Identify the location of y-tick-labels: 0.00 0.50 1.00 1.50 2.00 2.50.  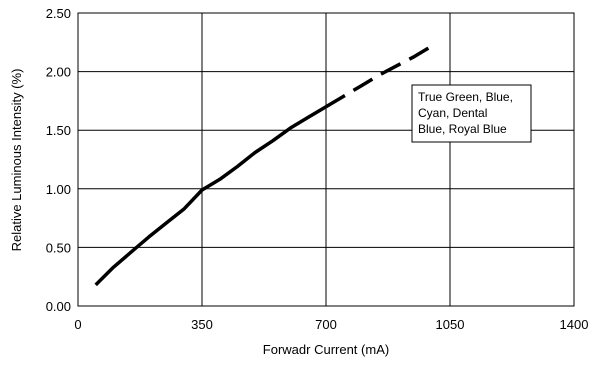
(58, 160).